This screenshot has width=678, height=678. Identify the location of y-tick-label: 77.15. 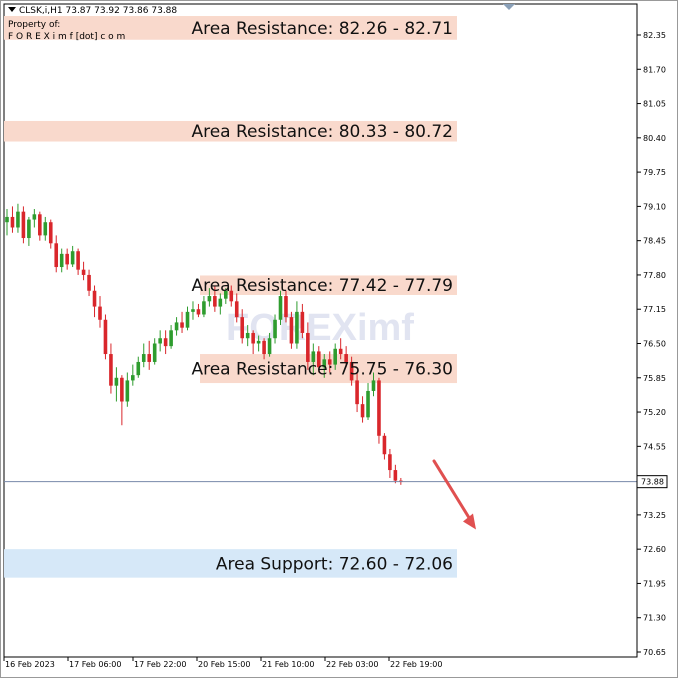
(654, 309).